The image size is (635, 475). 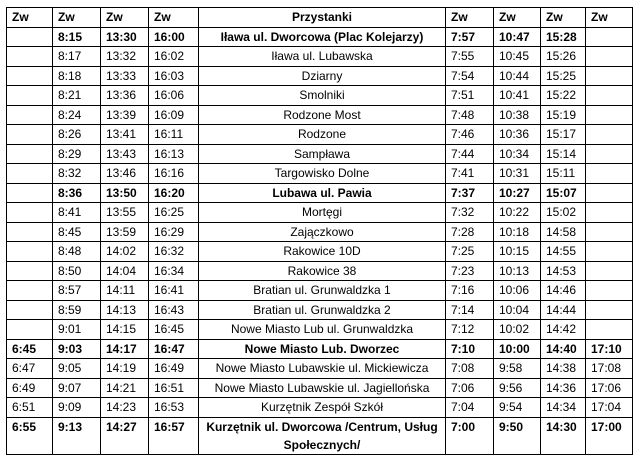 What do you see at coordinates (469, 95) in the screenshot?
I see `departure-time: 7:51` at bounding box center [469, 95].